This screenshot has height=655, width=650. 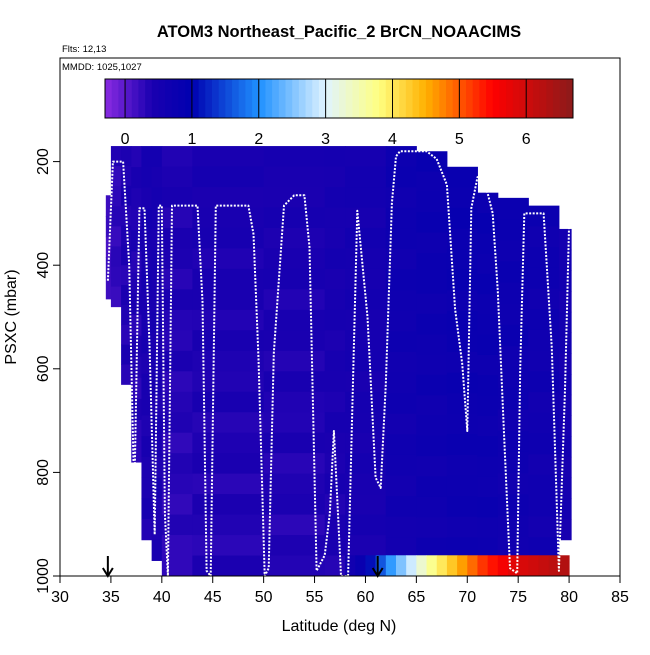 I want to click on x-tick-label: 65, so click(x=416, y=597).